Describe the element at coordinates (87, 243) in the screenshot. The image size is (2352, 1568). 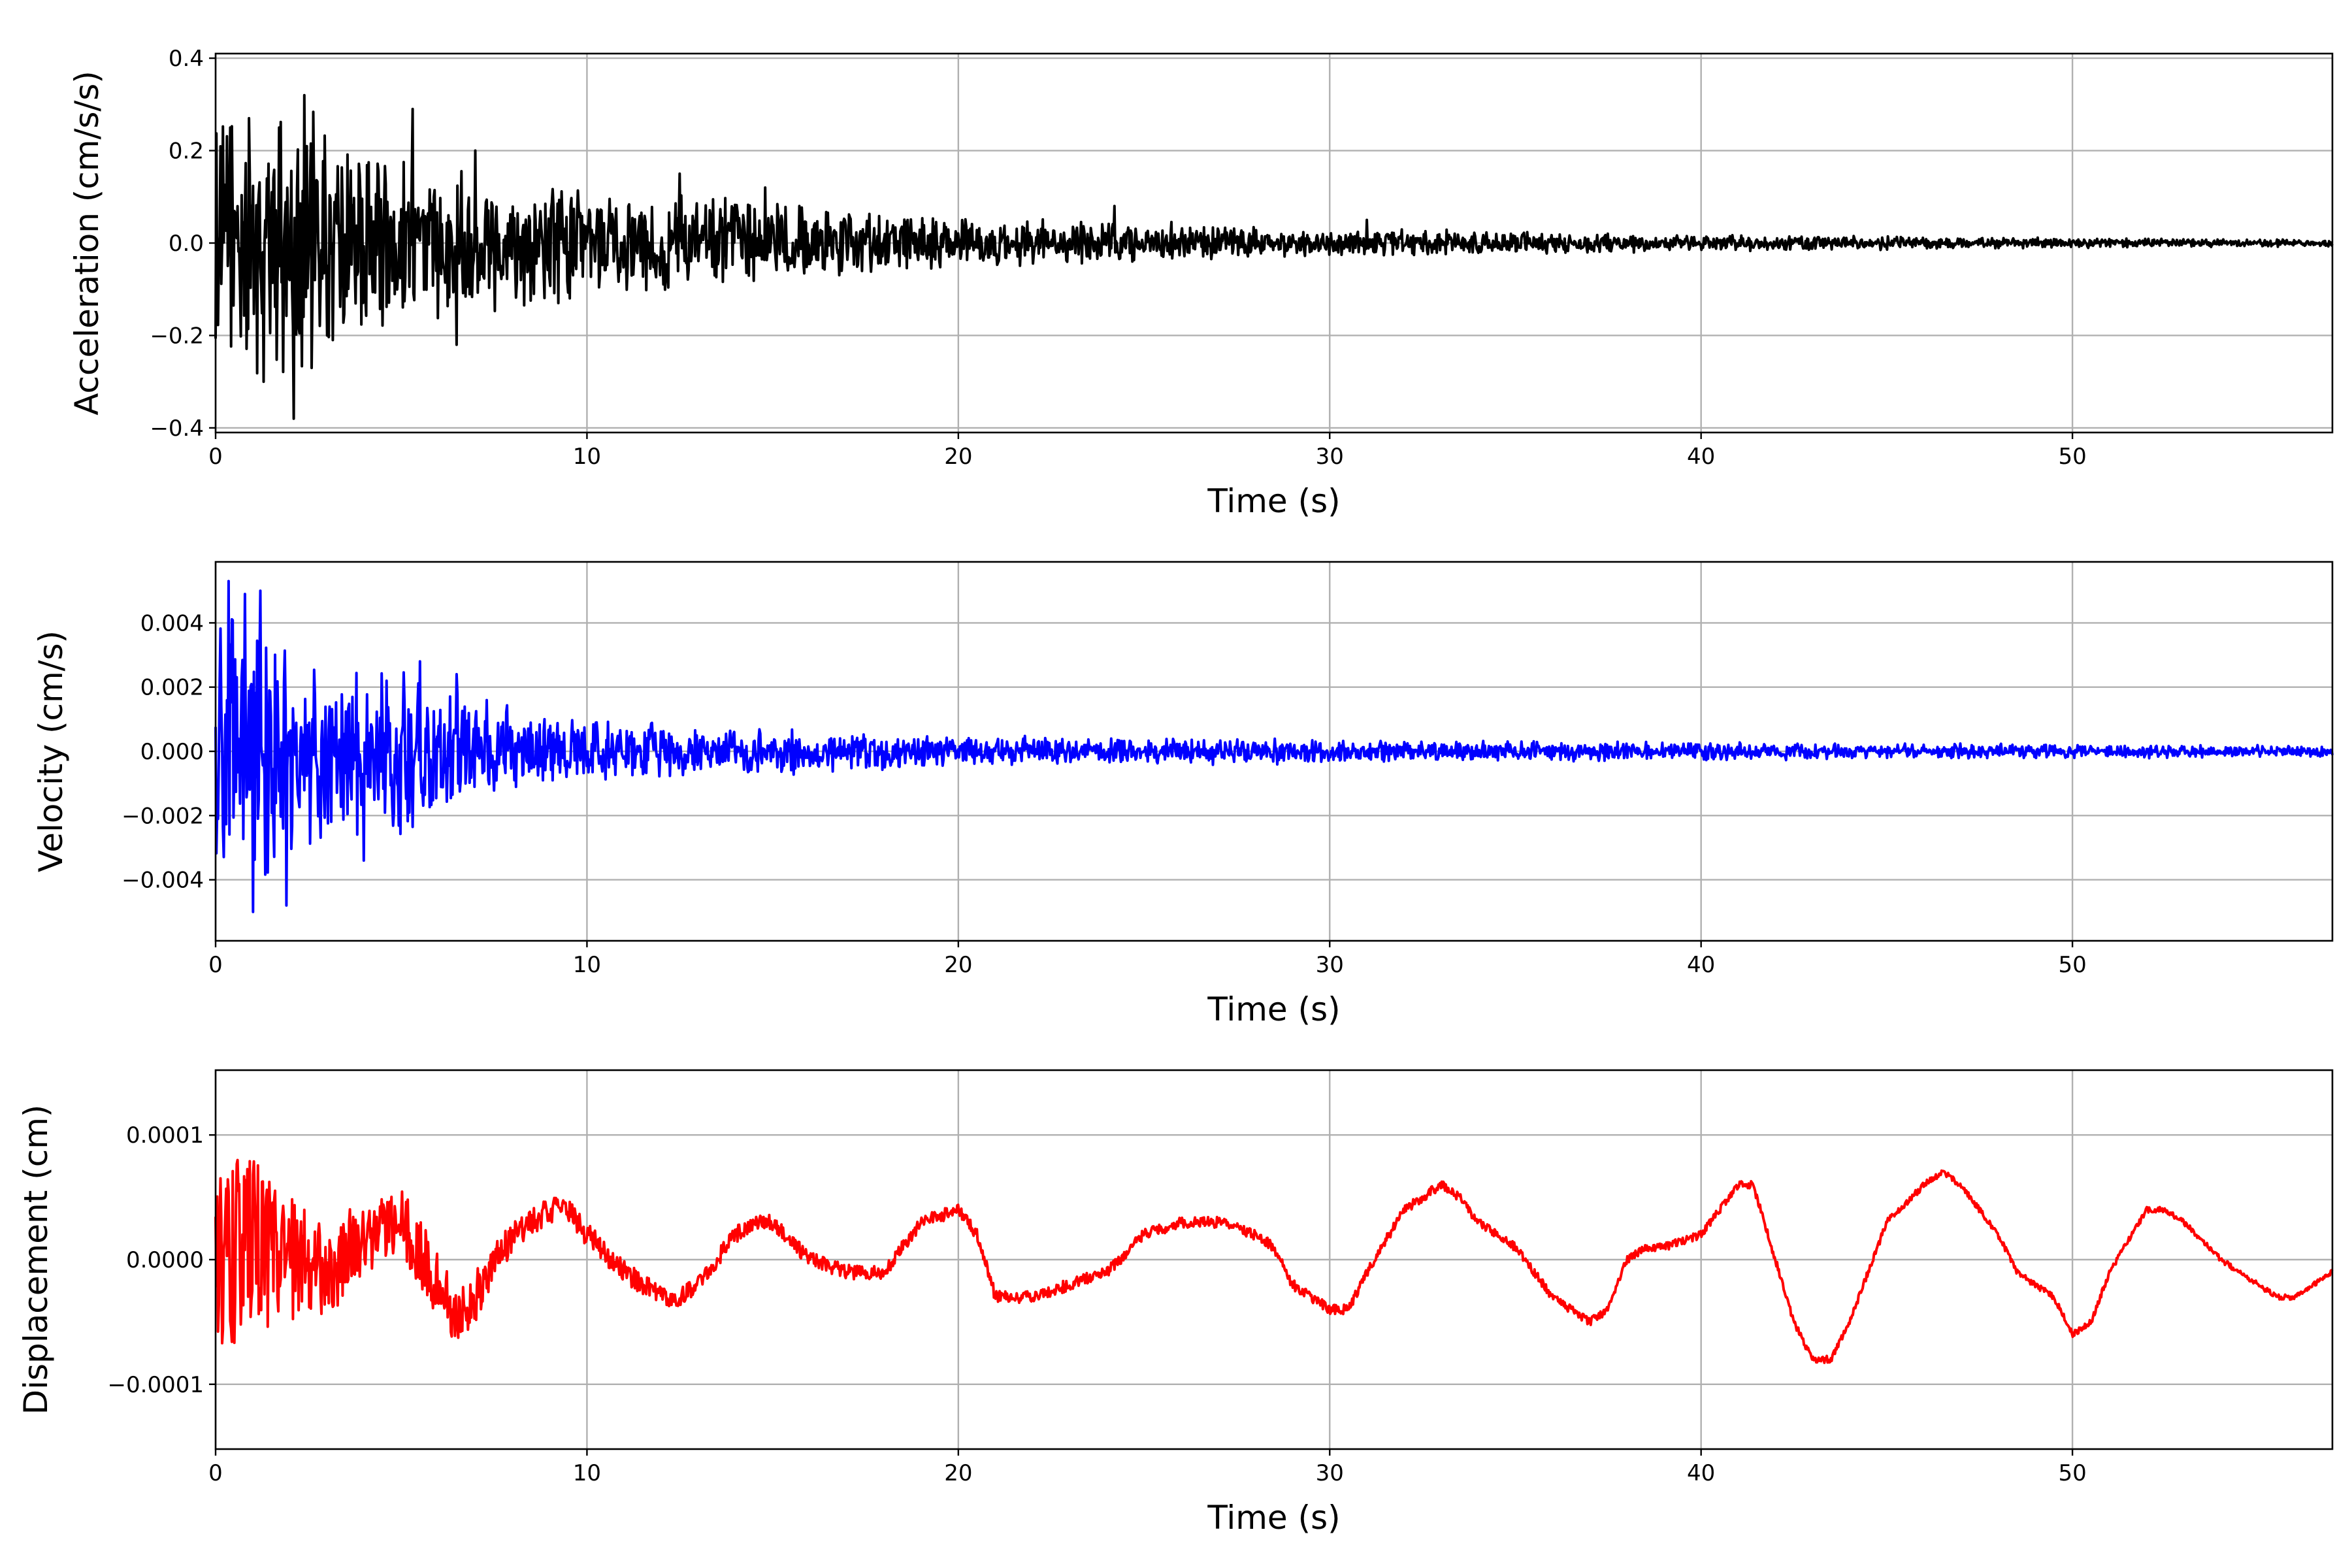
I see `acceleration-y-axis-label: Acceleration (cm/s/s)` at that location.